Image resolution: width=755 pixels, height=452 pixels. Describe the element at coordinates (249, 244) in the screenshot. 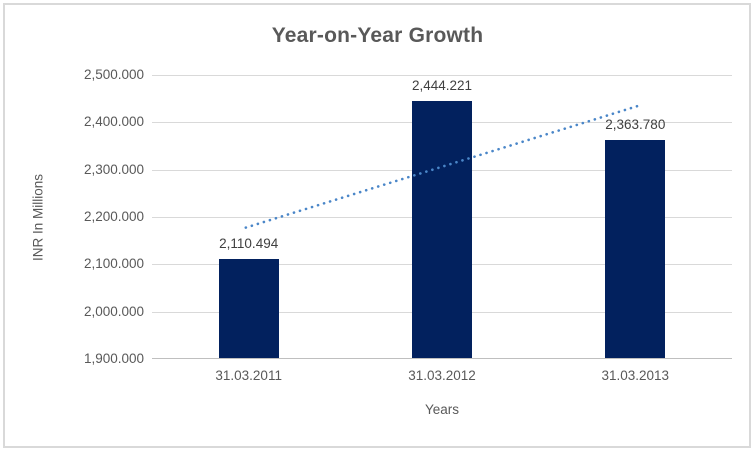

I see `bar-data-label: 2,110.494` at that location.